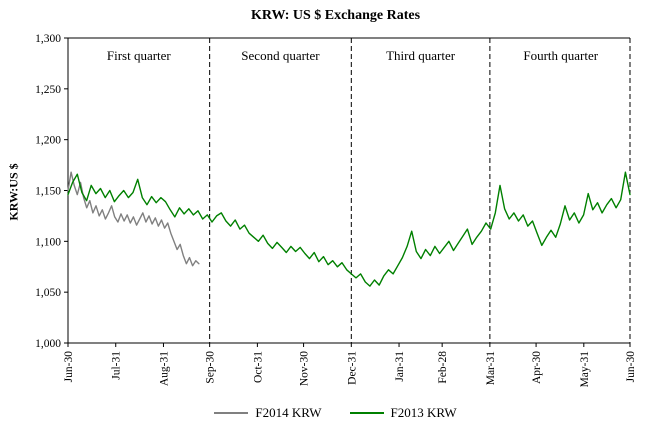  Describe the element at coordinates (139, 55) in the screenshot. I see `quarter-label: First quarter` at that location.